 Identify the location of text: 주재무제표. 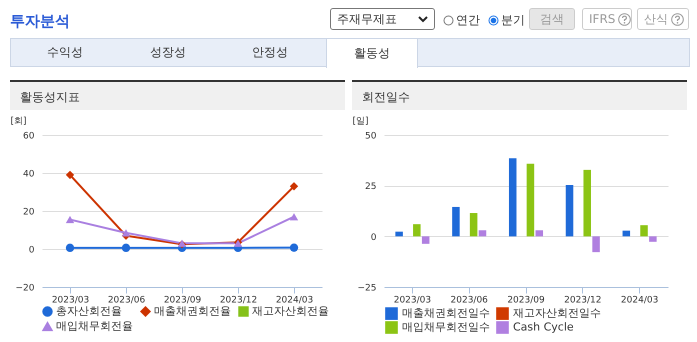
(367, 19).